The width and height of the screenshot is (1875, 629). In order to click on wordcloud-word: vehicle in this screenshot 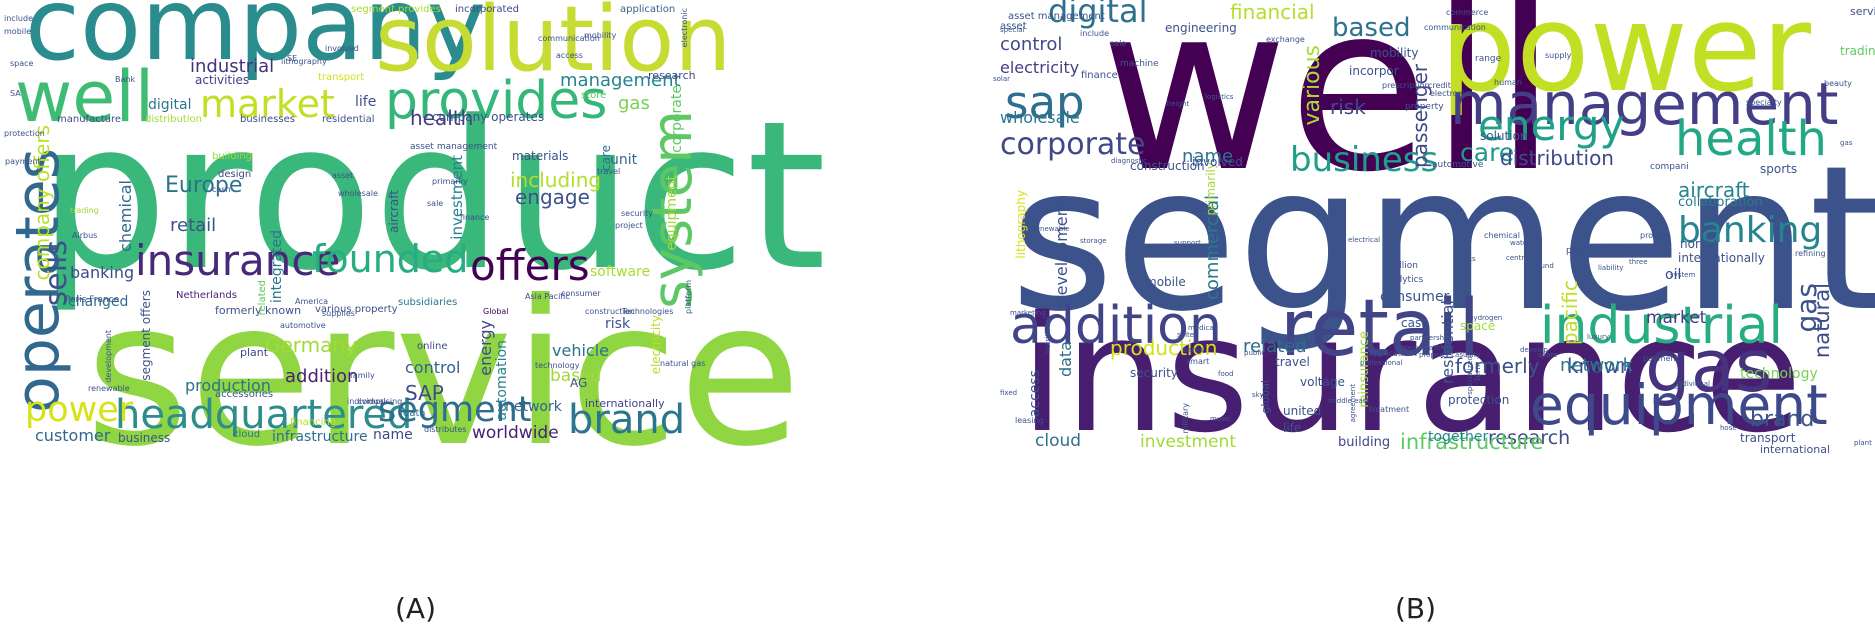, I will do `click(580, 350)`.